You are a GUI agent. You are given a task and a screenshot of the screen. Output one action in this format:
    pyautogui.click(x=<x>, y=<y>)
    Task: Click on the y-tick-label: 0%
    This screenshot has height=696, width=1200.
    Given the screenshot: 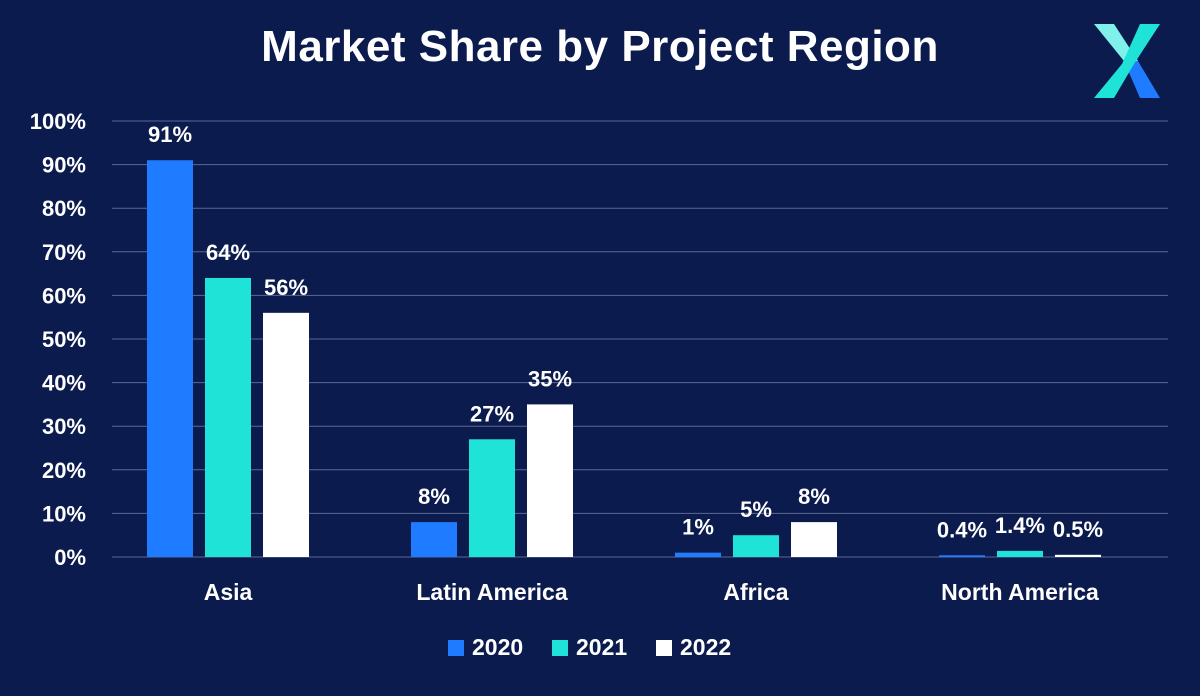 What is the action you would take?
    pyautogui.click(x=70, y=557)
    